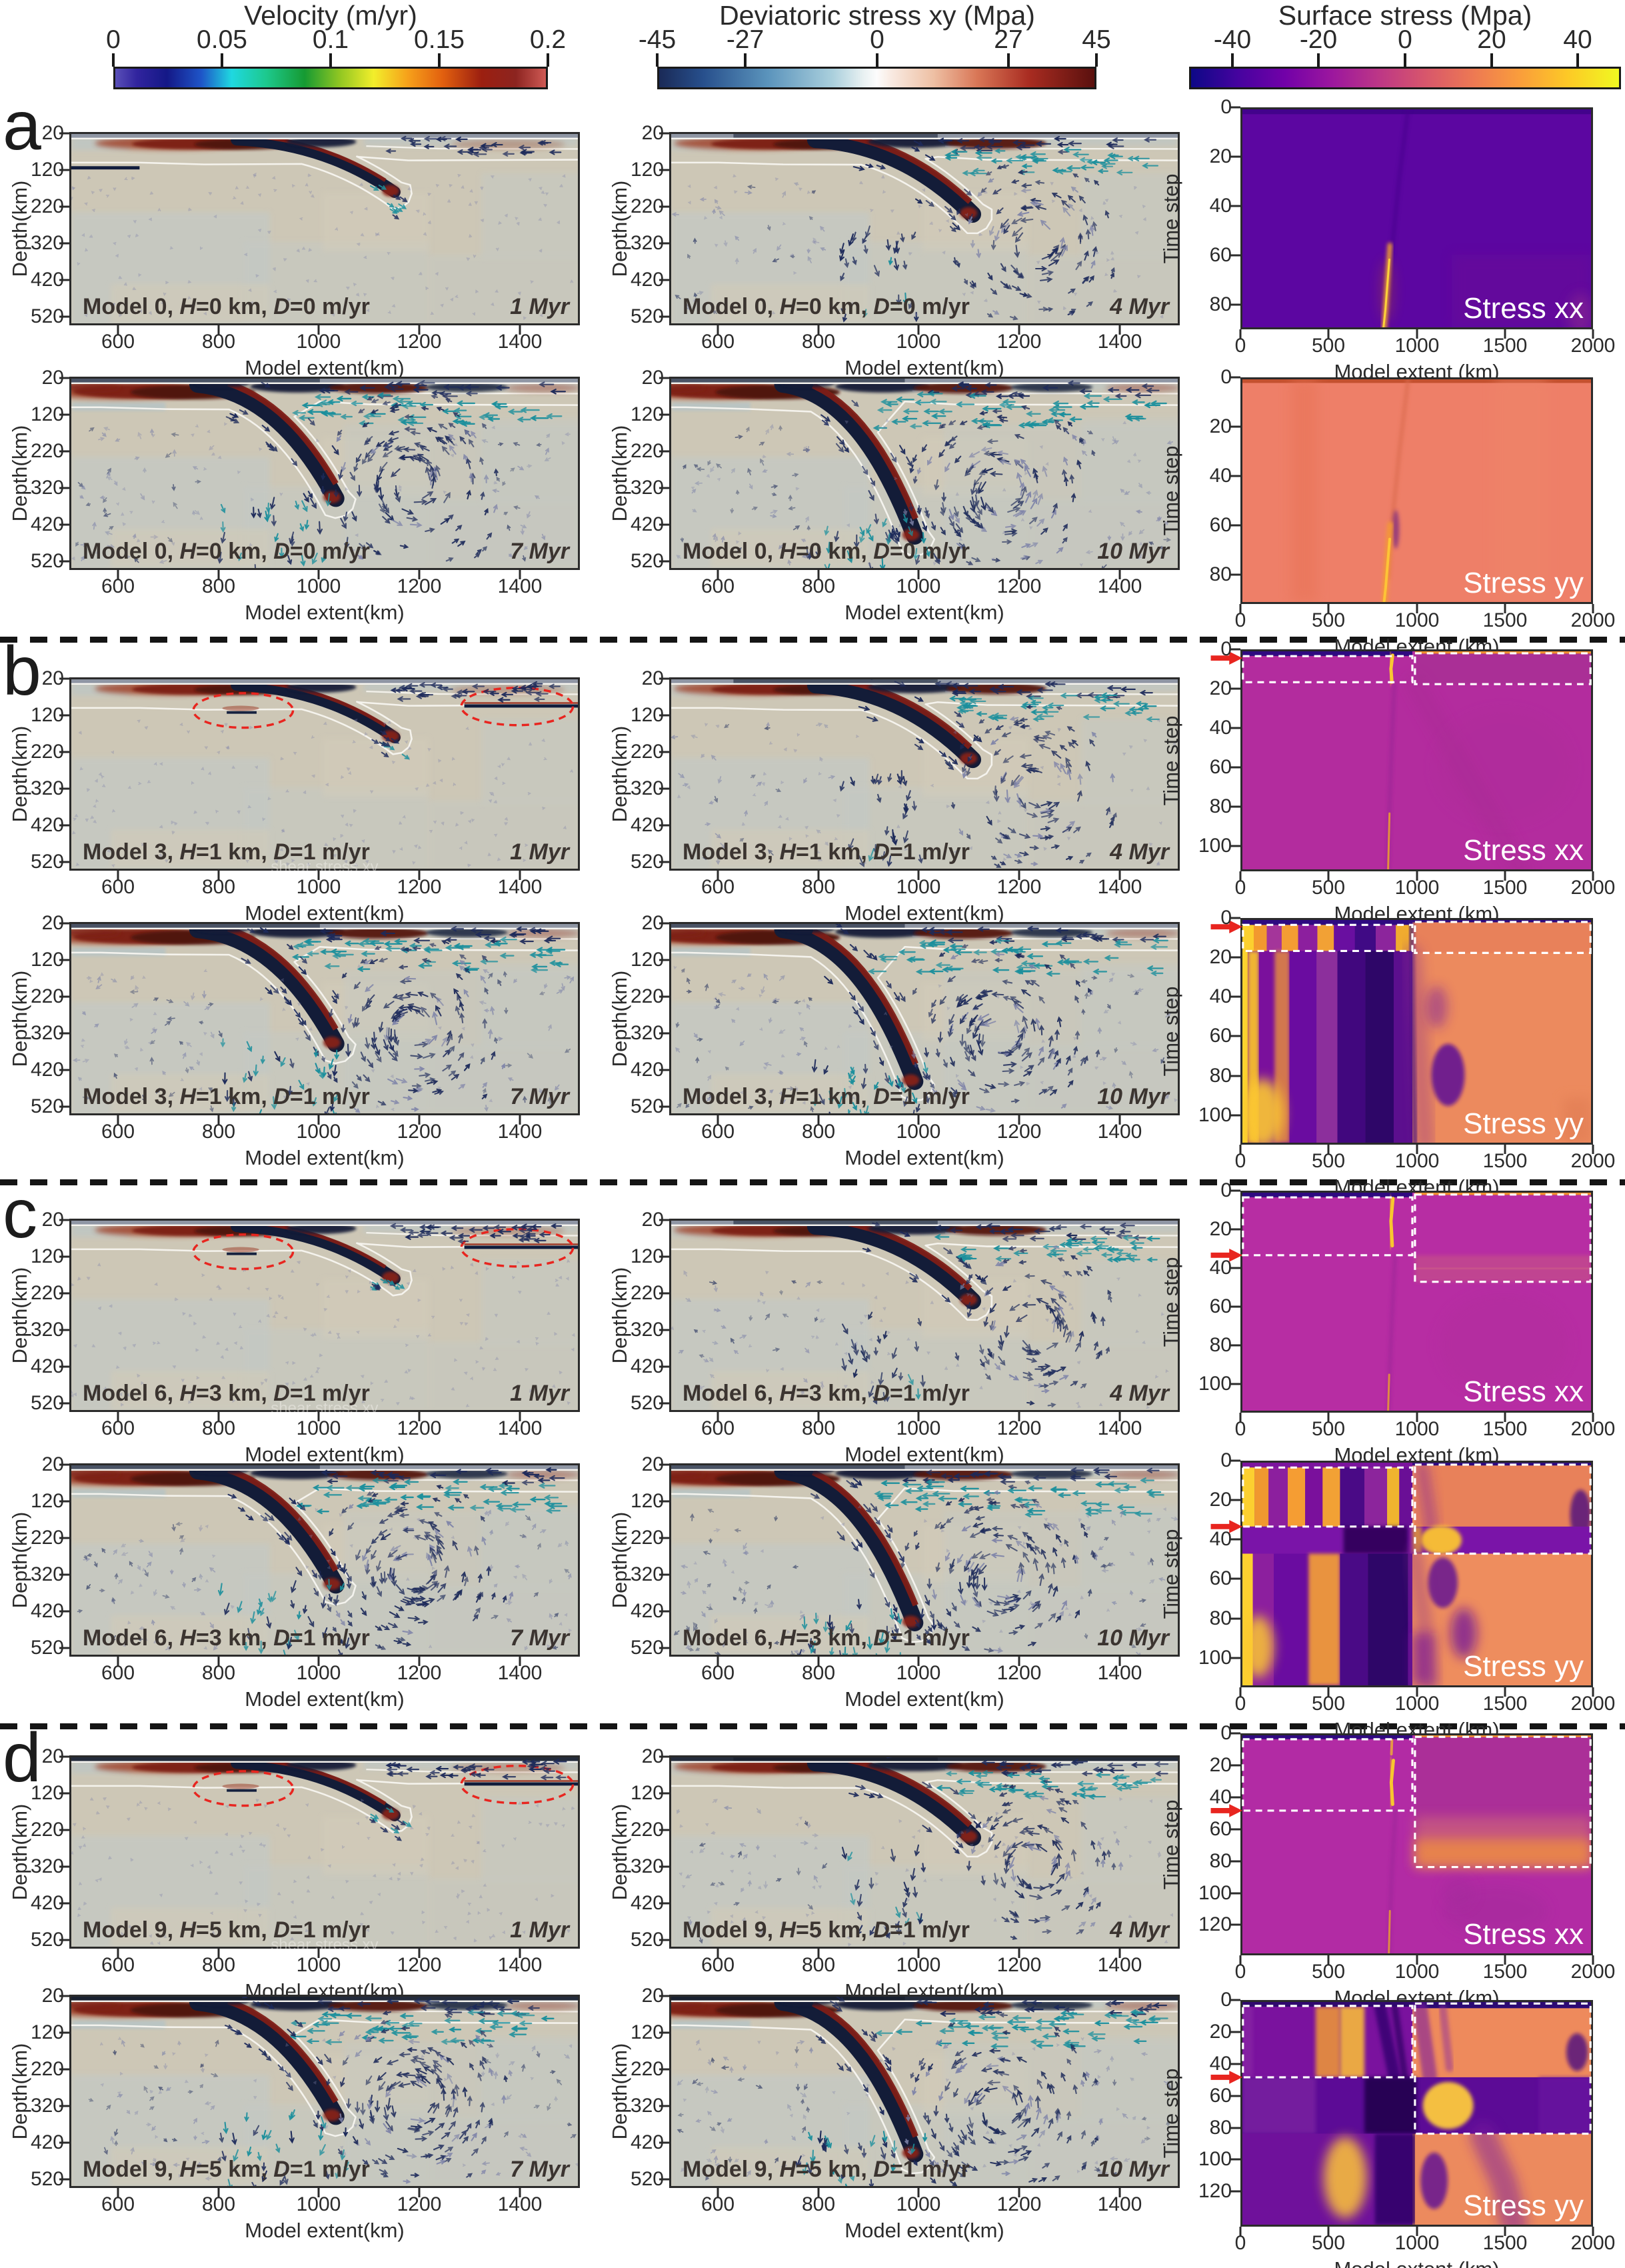 The height and width of the screenshot is (2268, 1625). Describe the element at coordinates (539, 1638) in the screenshot. I see `time-label: 7 Myr` at that location.